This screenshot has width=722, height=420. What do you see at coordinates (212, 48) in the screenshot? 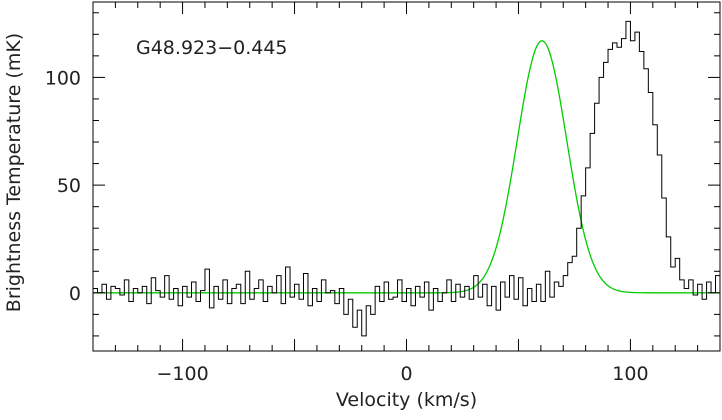
I see `source-name-annotation: G48.923−0.445` at bounding box center [212, 48].